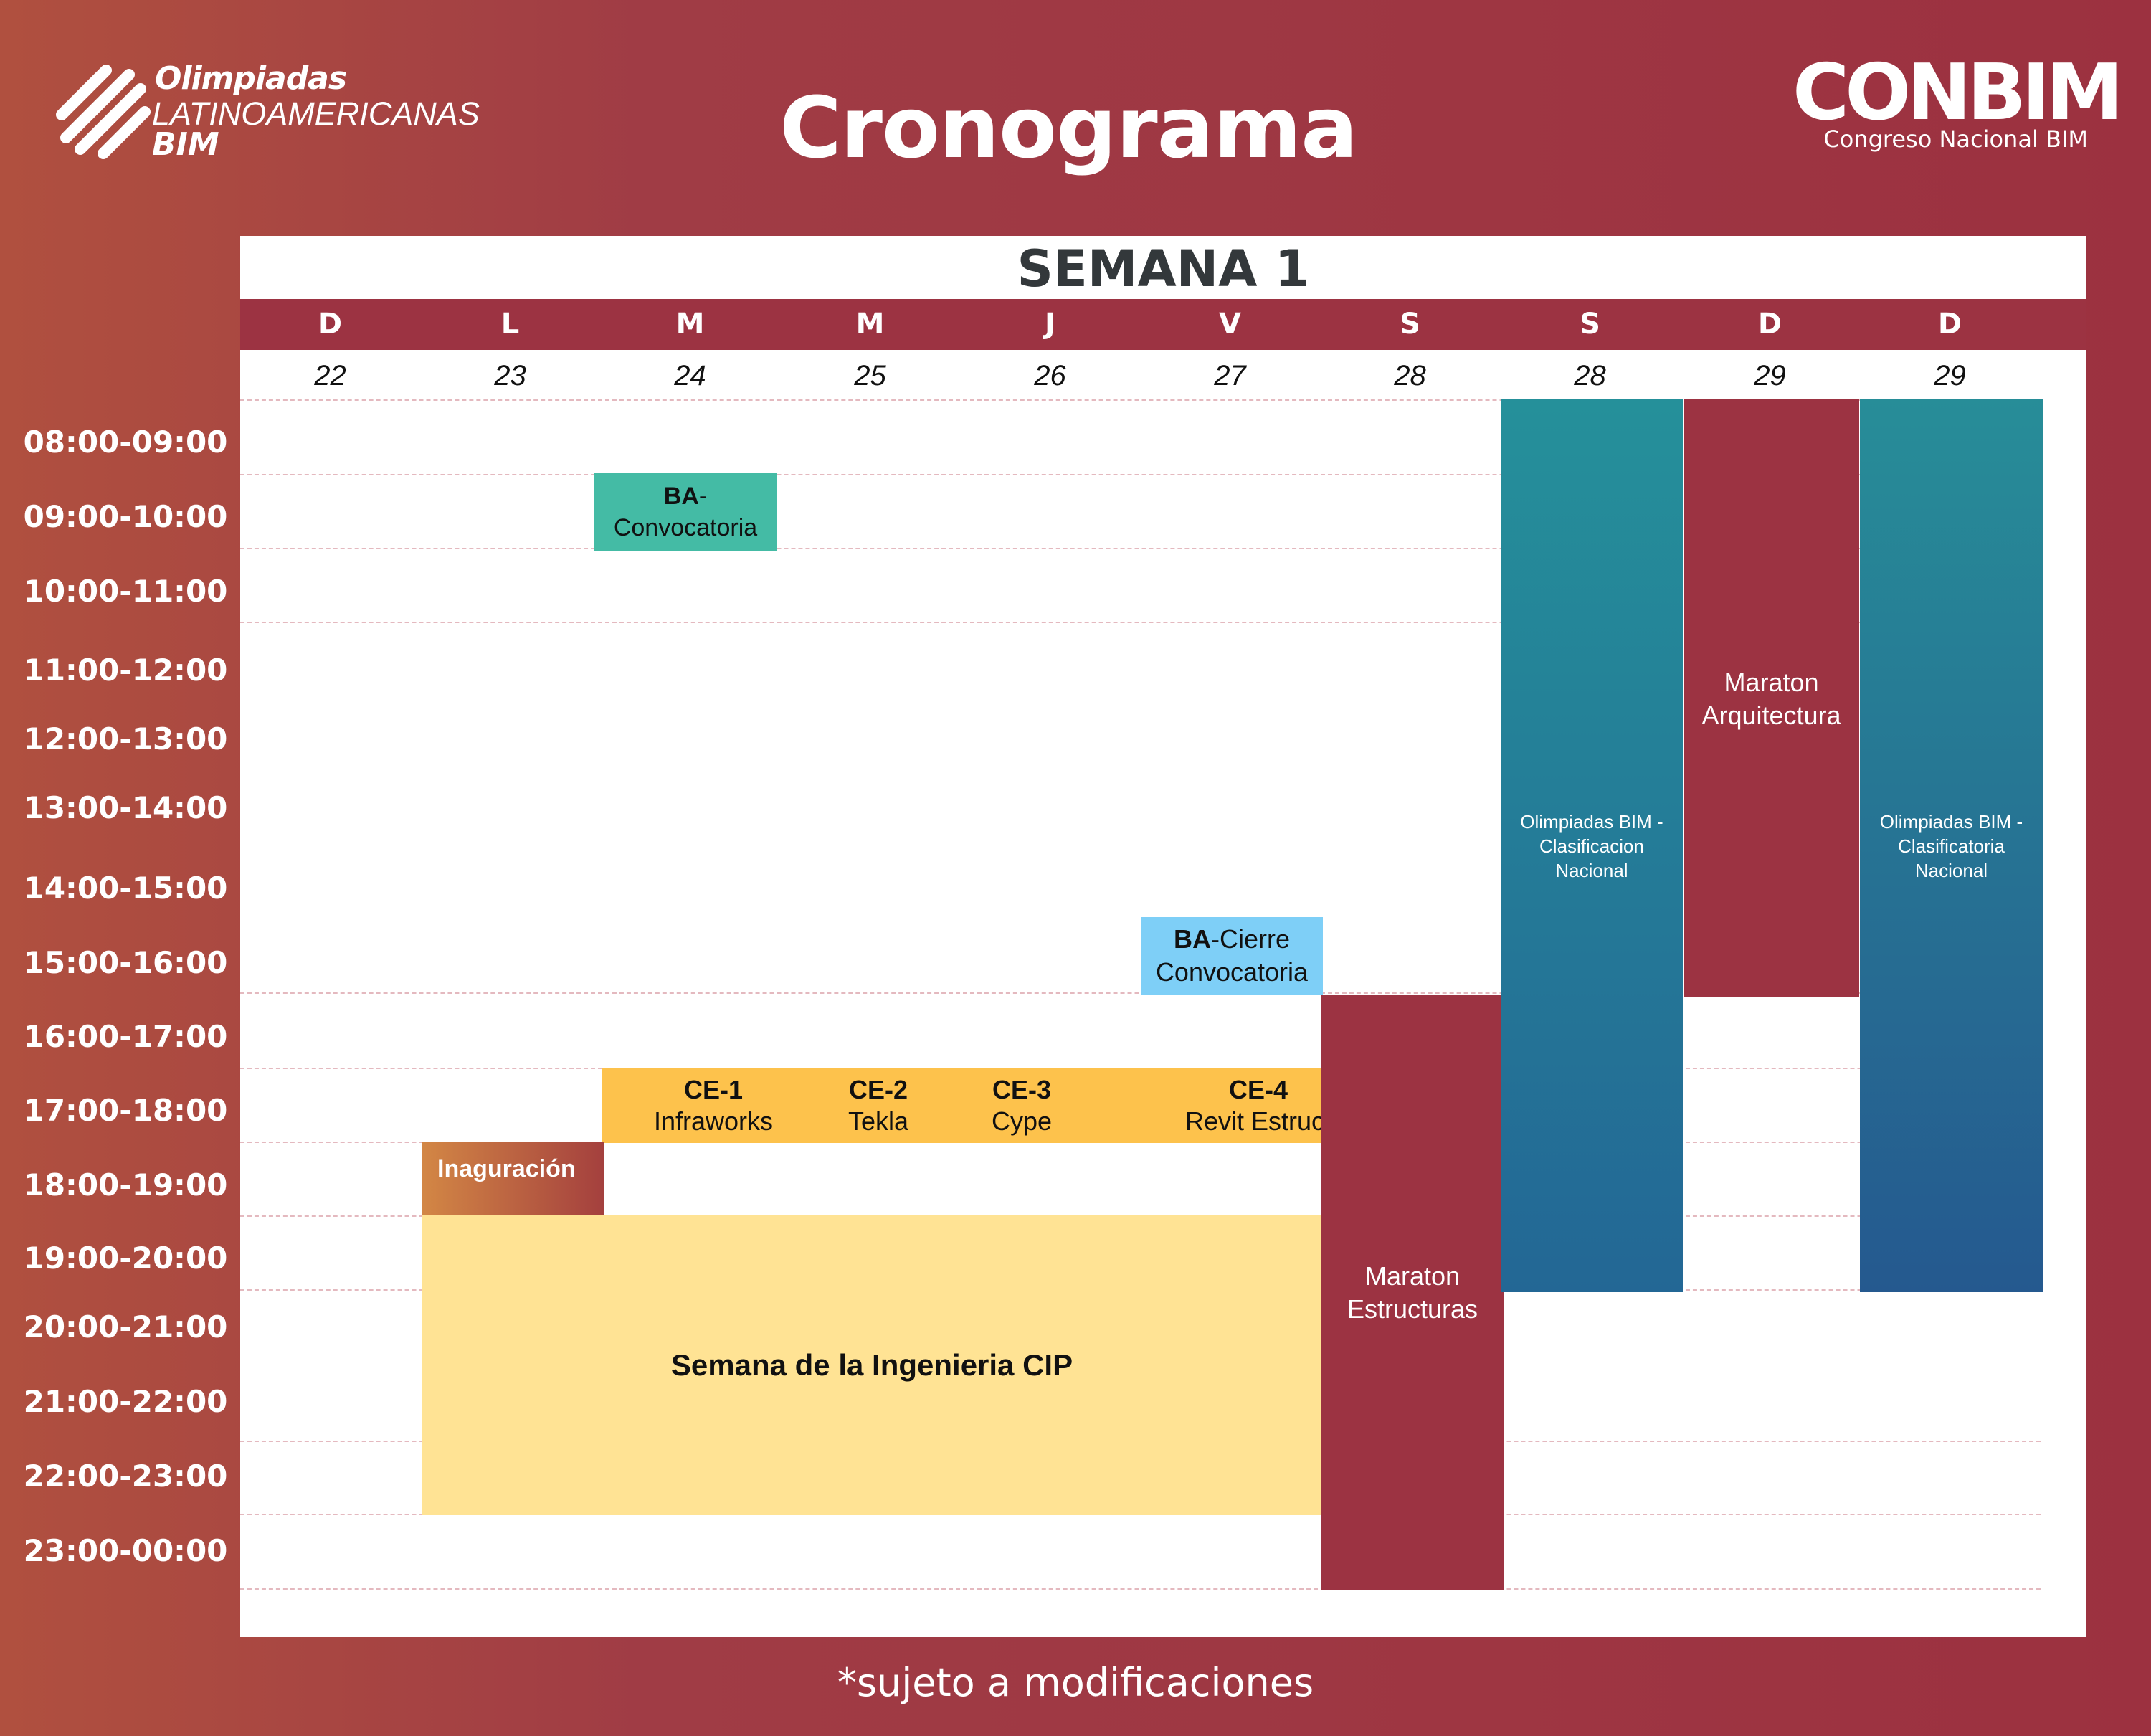 The image size is (2151, 1736). What do you see at coordinates (185, 144) in the screenshot?
I see `logo-line-bim: BIM` at bounding box center [185, 144].